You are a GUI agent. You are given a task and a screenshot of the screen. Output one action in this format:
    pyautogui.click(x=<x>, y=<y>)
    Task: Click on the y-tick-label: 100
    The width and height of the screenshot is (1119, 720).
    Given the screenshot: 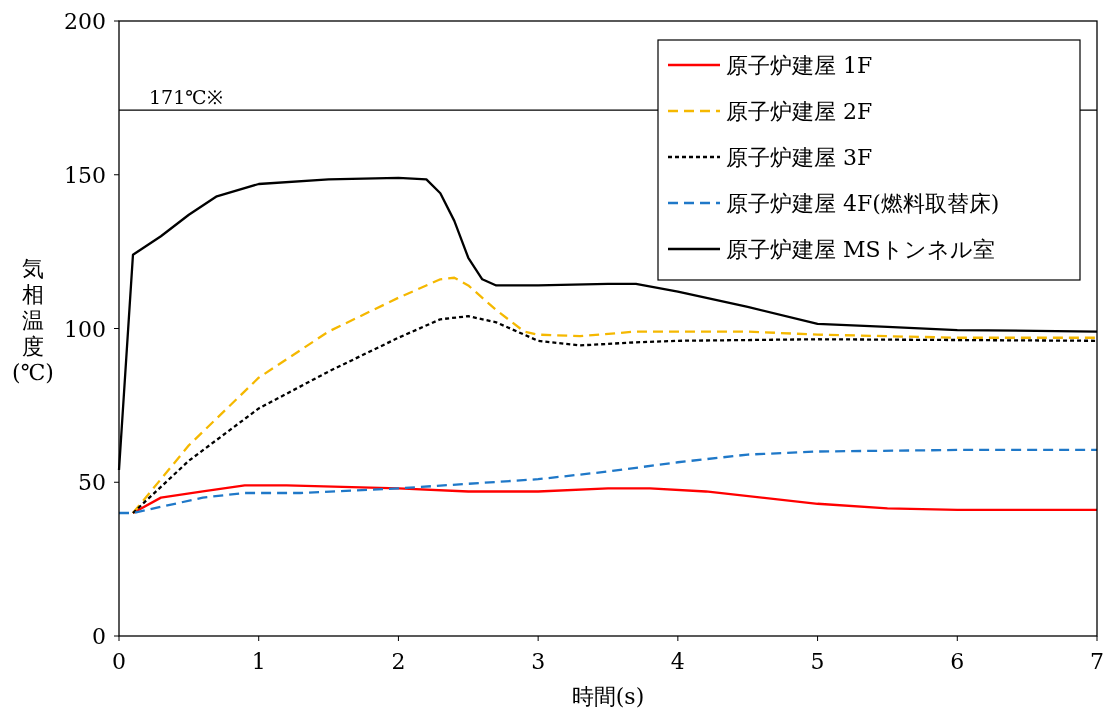 What is the action you would take?
    pyautogui.click(x=85, y=329)
    